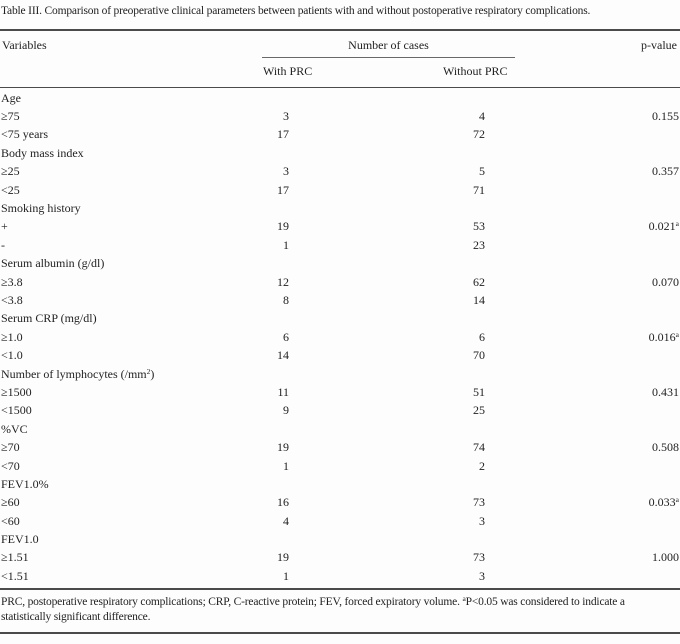 This screenshot has height=644, width=680. Describe the element at coordinates (76, 617) in the screenshot. I see `footnote-line-2: statistically significant difference.` at that location.